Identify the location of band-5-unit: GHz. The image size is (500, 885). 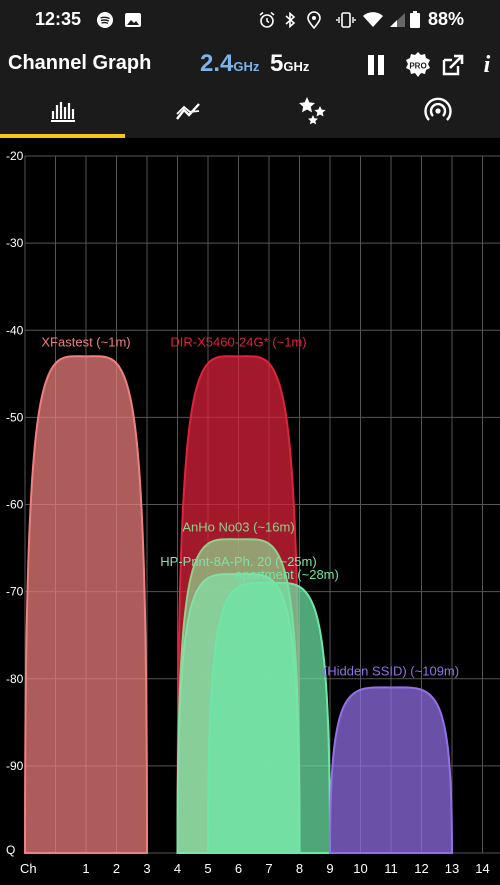
(296, 66).